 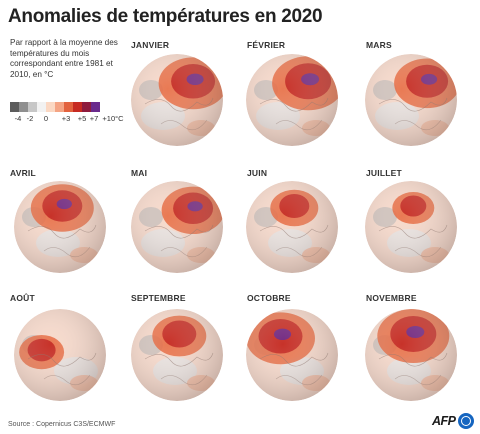 What do you see at coordinates (266, 45) in the screenshot?
I see `month-label: FÉVRIER` at bounding box center [266, 45].